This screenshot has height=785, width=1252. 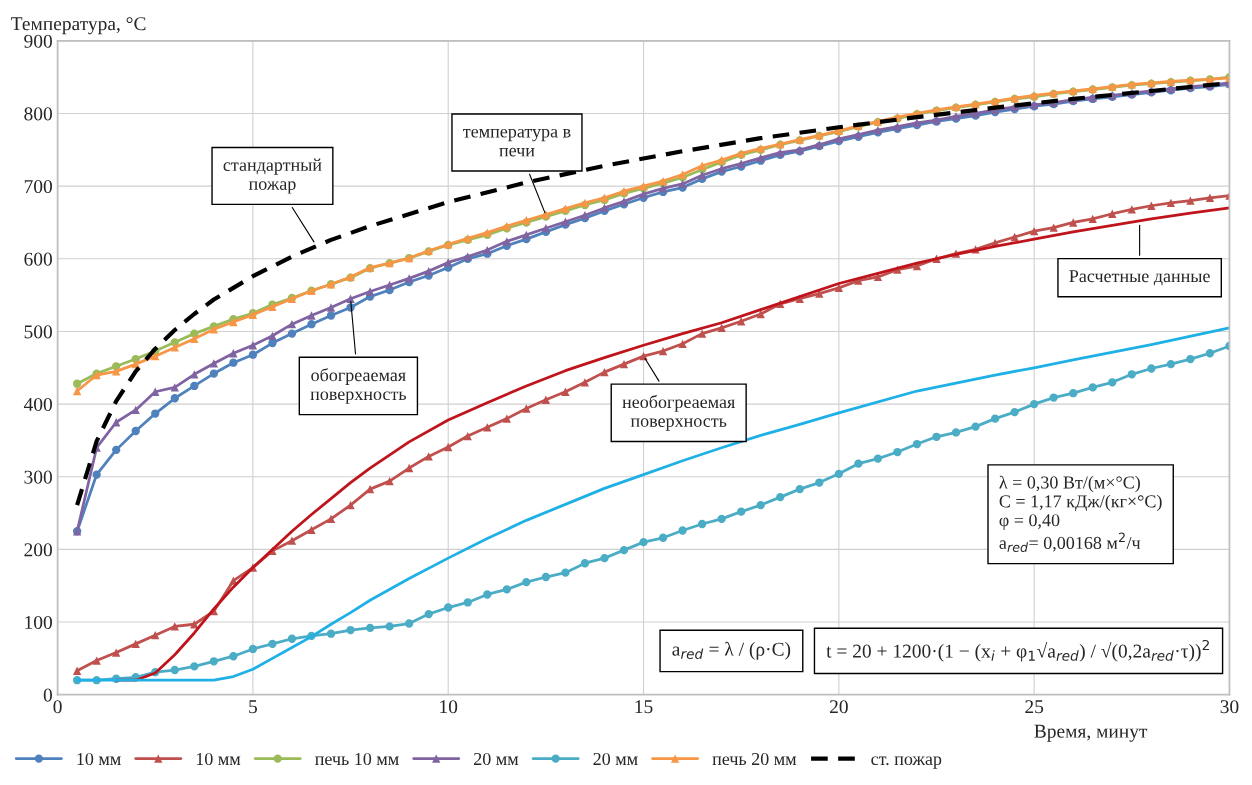 What do you see at coordinates (678, 412) in the screenshot?
I see `annotation: необогреаемая поверхность` at bounding box center [678, 412].